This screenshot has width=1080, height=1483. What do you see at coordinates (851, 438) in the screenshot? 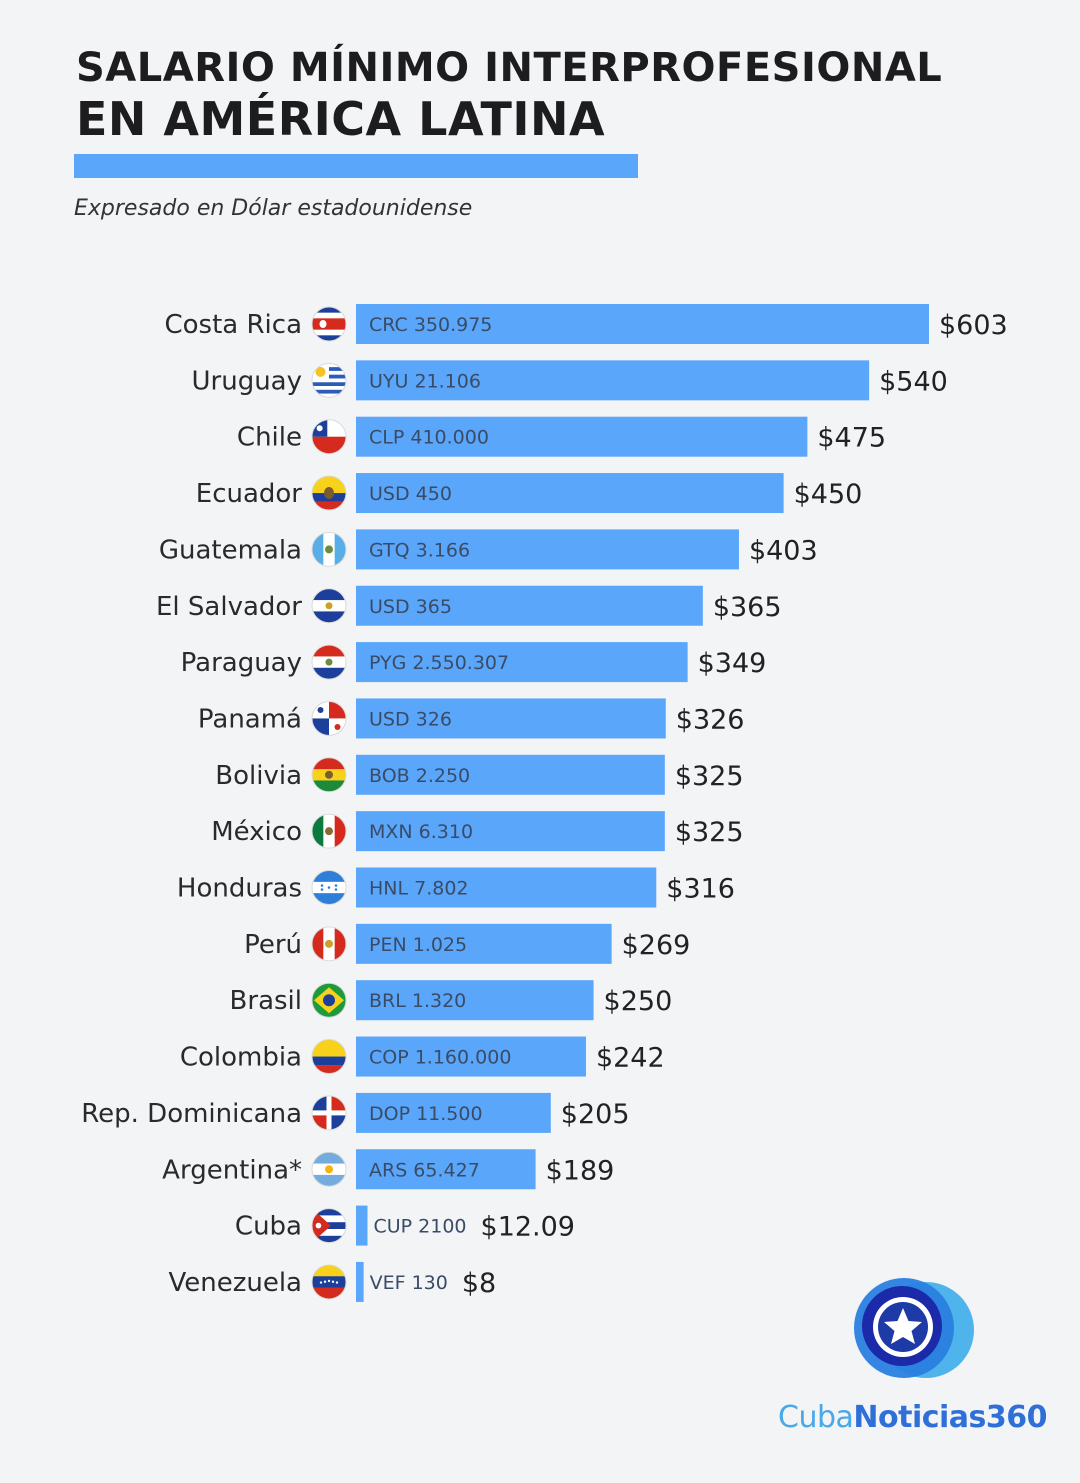
I see `usd-value-label: $475` at bounding box center [851, 438].